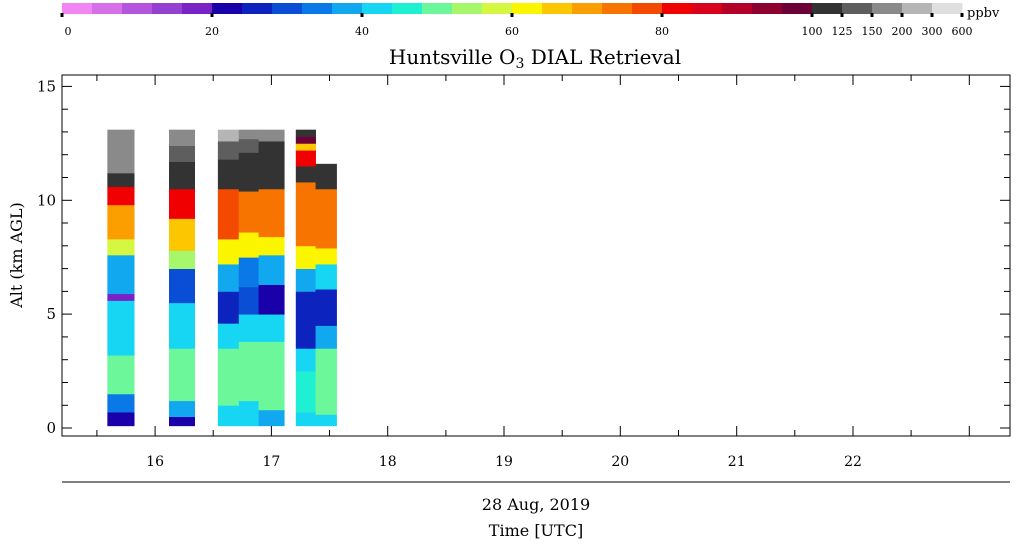  I want to click on colorbar-tick-label: 80, so click(662, 31).